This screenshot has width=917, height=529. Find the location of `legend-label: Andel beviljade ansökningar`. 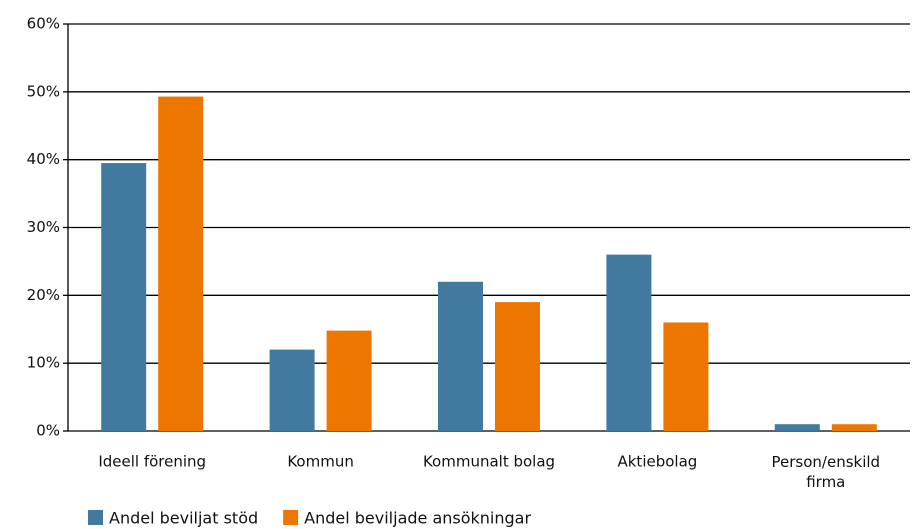

legend-label: Andel beviljade ansökningar is located at coordinates (417, 518).